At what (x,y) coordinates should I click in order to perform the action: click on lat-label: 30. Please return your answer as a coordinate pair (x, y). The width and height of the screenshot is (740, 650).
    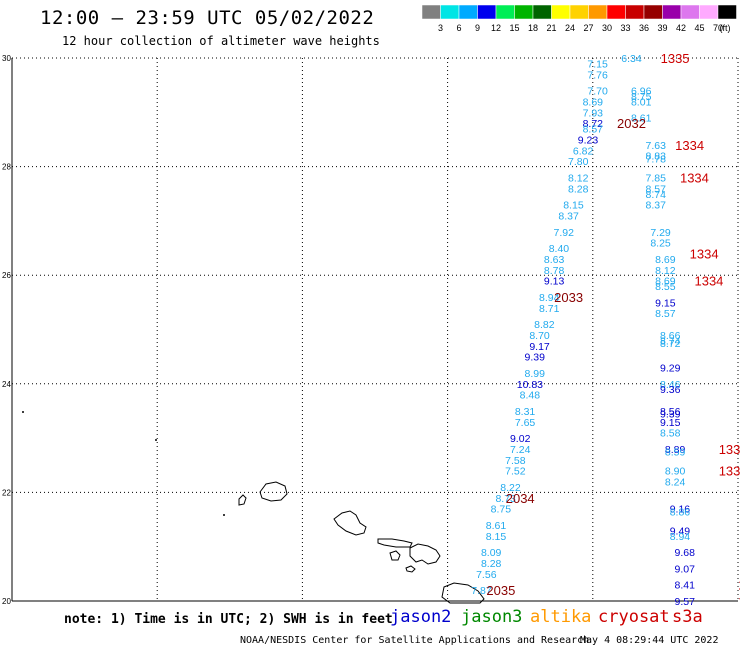
    Looking at the image, I should click on (6, 58).